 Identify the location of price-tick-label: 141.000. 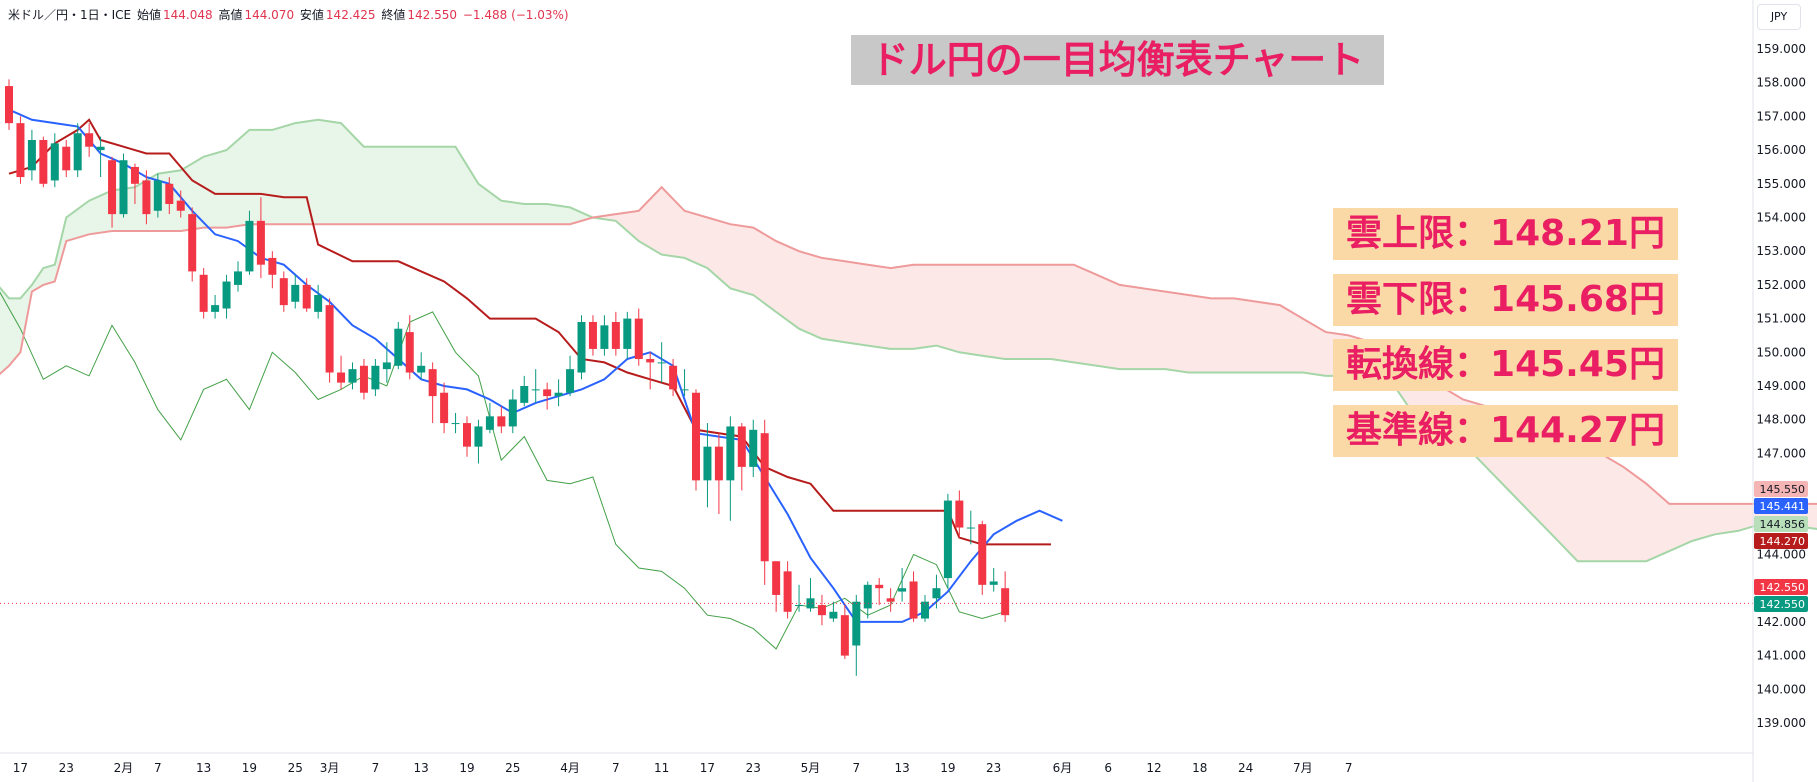
(1781, 656).